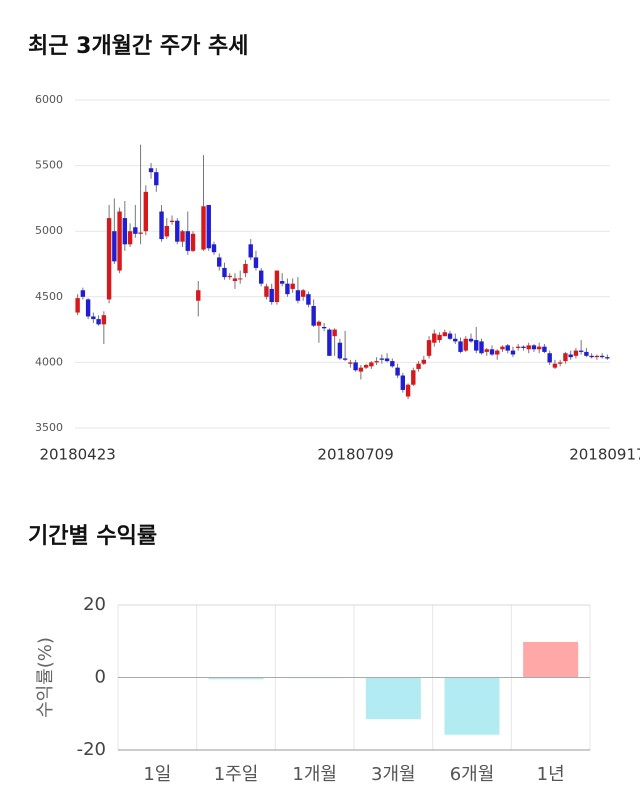 The height and width of the screenshot is (810, 640). Describe the element at coordinates (551, 774) in the screenshot. I see `x-tick-label: 1년` at that location.